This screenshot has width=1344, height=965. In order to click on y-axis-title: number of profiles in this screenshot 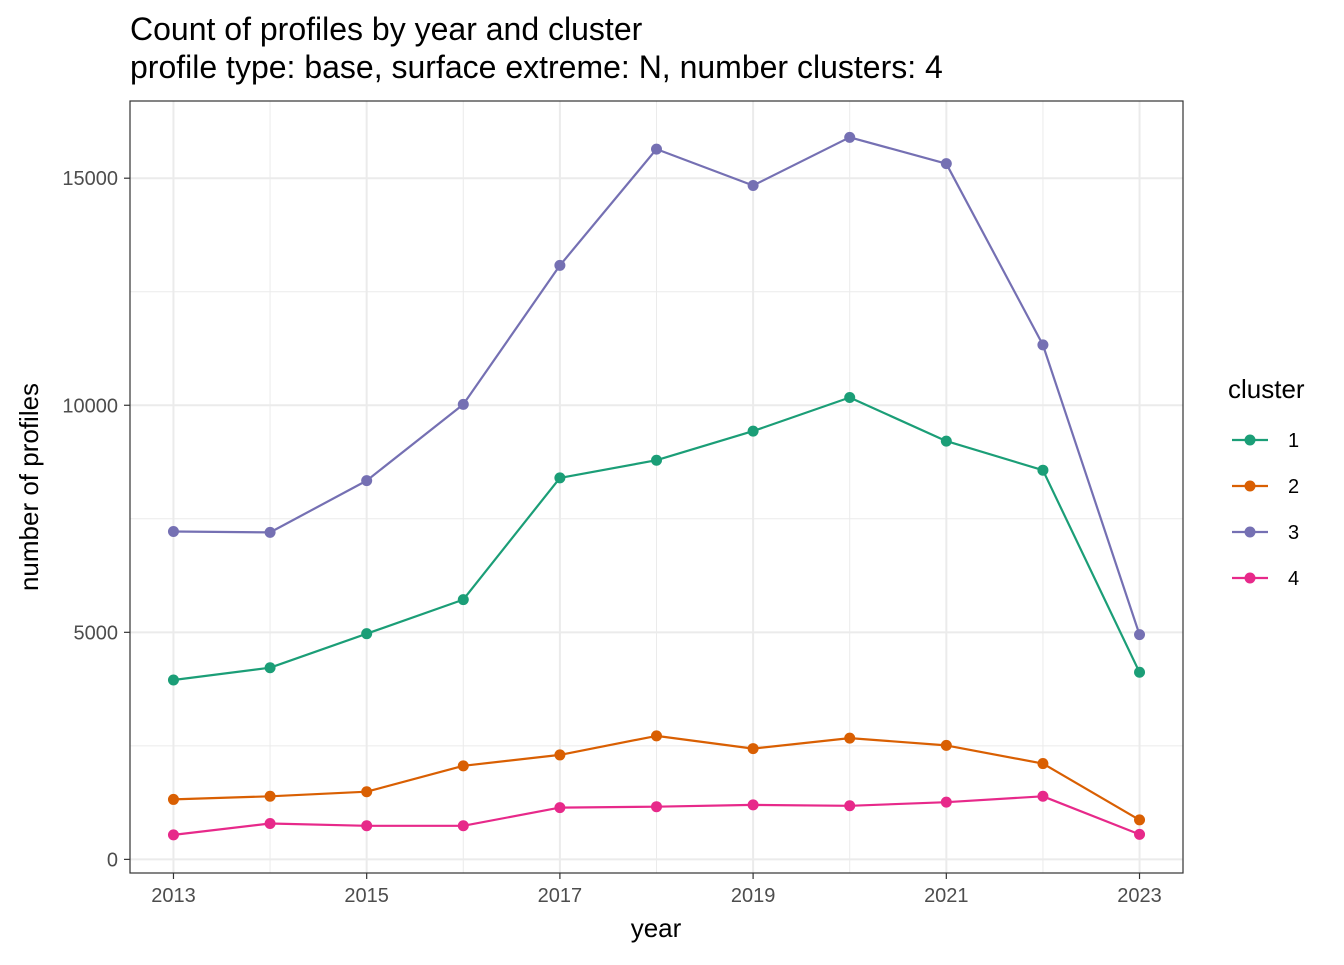, I will do `click(29, 487)`.